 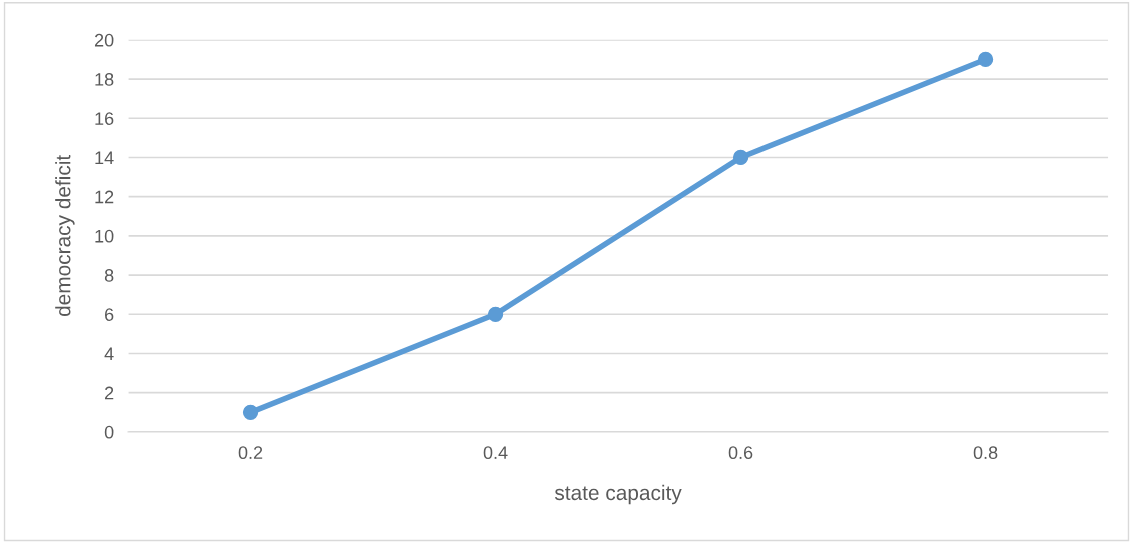 What do you see at coordinates (104, 197) in the screenshot?
I see `y-tick-label: 12` at bounding box center [104, 197].